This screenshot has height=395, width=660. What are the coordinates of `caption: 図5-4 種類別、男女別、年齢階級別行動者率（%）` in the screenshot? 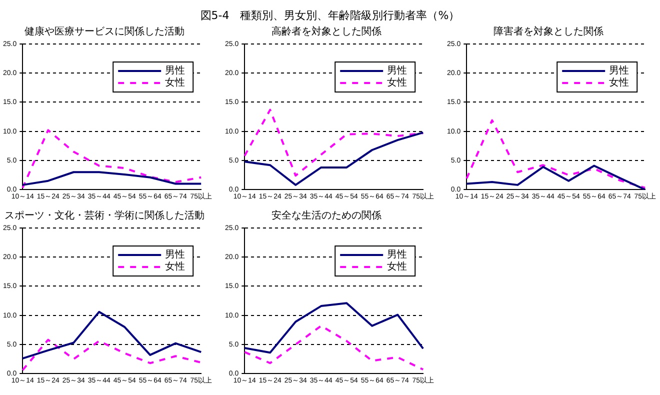 It's located at (330, 15).